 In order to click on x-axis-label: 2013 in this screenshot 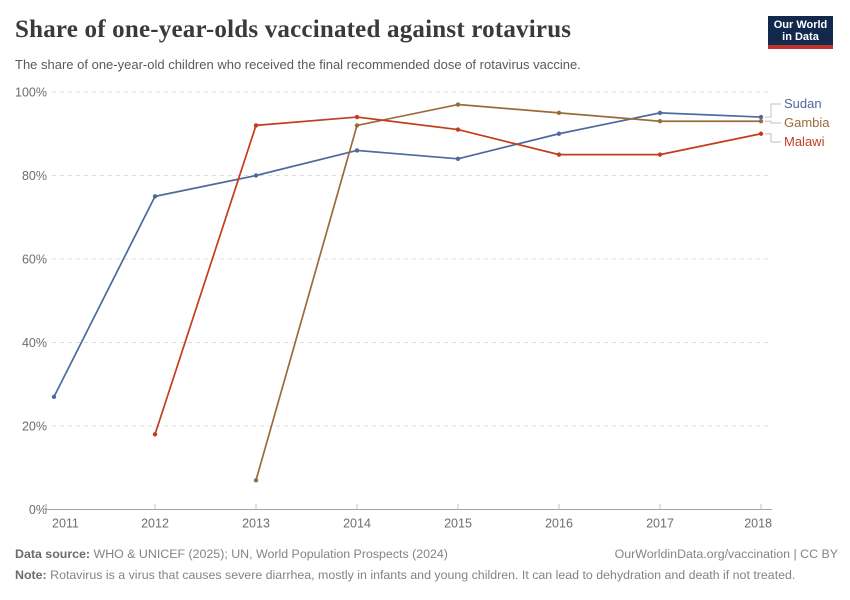, I will do `click(256, 524)`.